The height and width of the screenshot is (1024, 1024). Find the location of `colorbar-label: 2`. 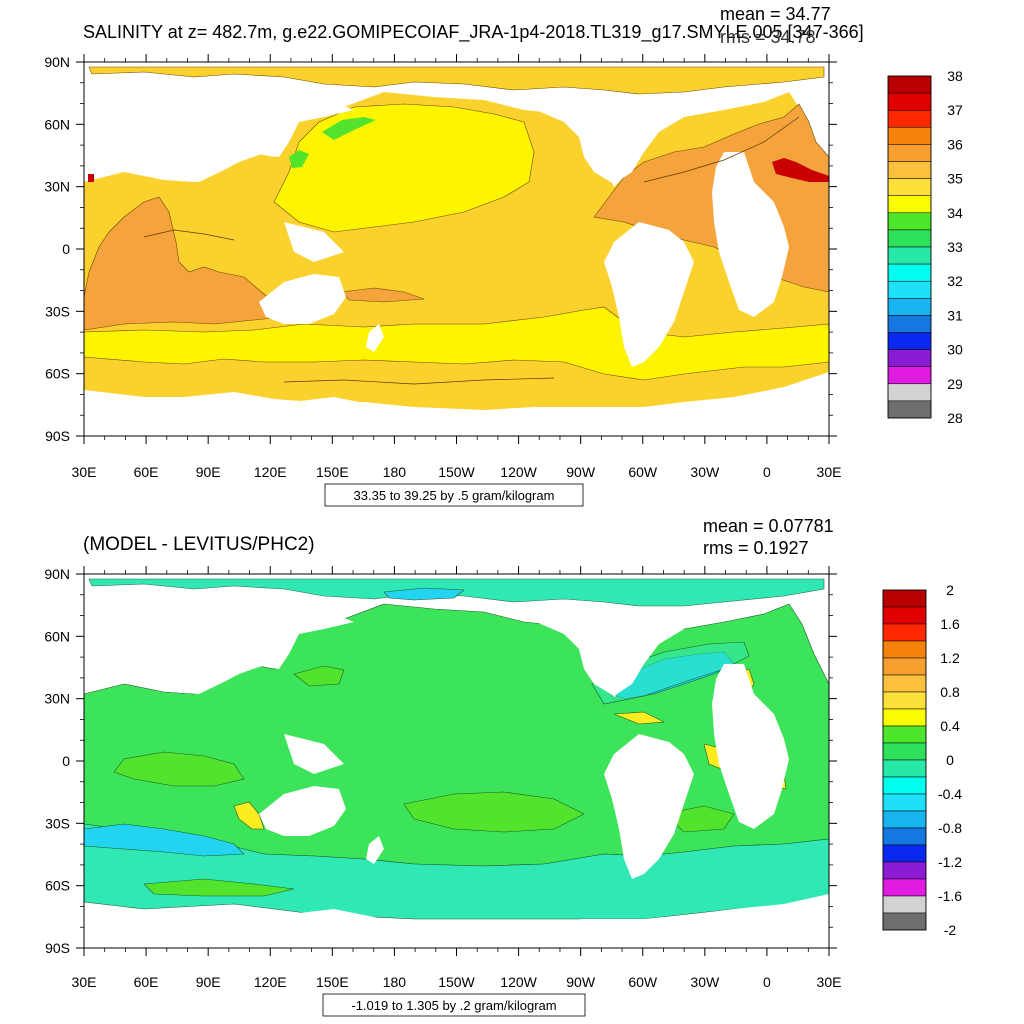

colorbar-label: 2 is located at coordinates (950, 590).